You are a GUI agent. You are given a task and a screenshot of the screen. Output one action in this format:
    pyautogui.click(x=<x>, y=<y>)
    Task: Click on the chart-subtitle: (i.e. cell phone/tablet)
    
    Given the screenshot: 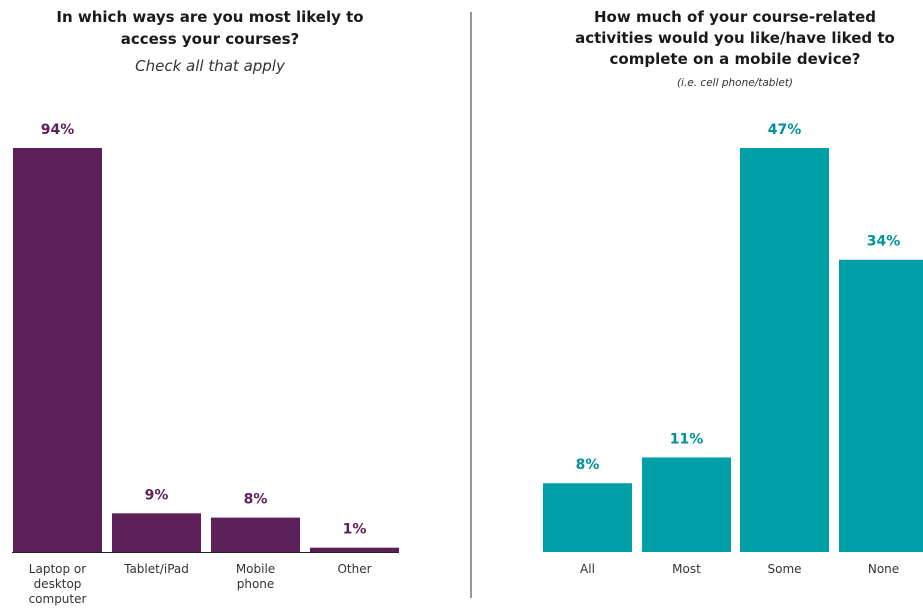 What is the action you would take?
    pyautogui.click(x=735, y=83)
    